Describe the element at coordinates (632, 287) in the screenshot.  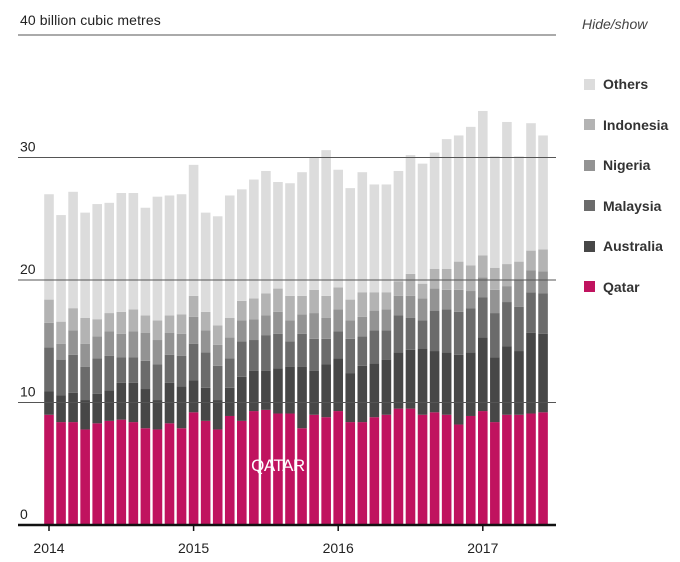
I see `legend-item-qatar: Qatar` at that location.